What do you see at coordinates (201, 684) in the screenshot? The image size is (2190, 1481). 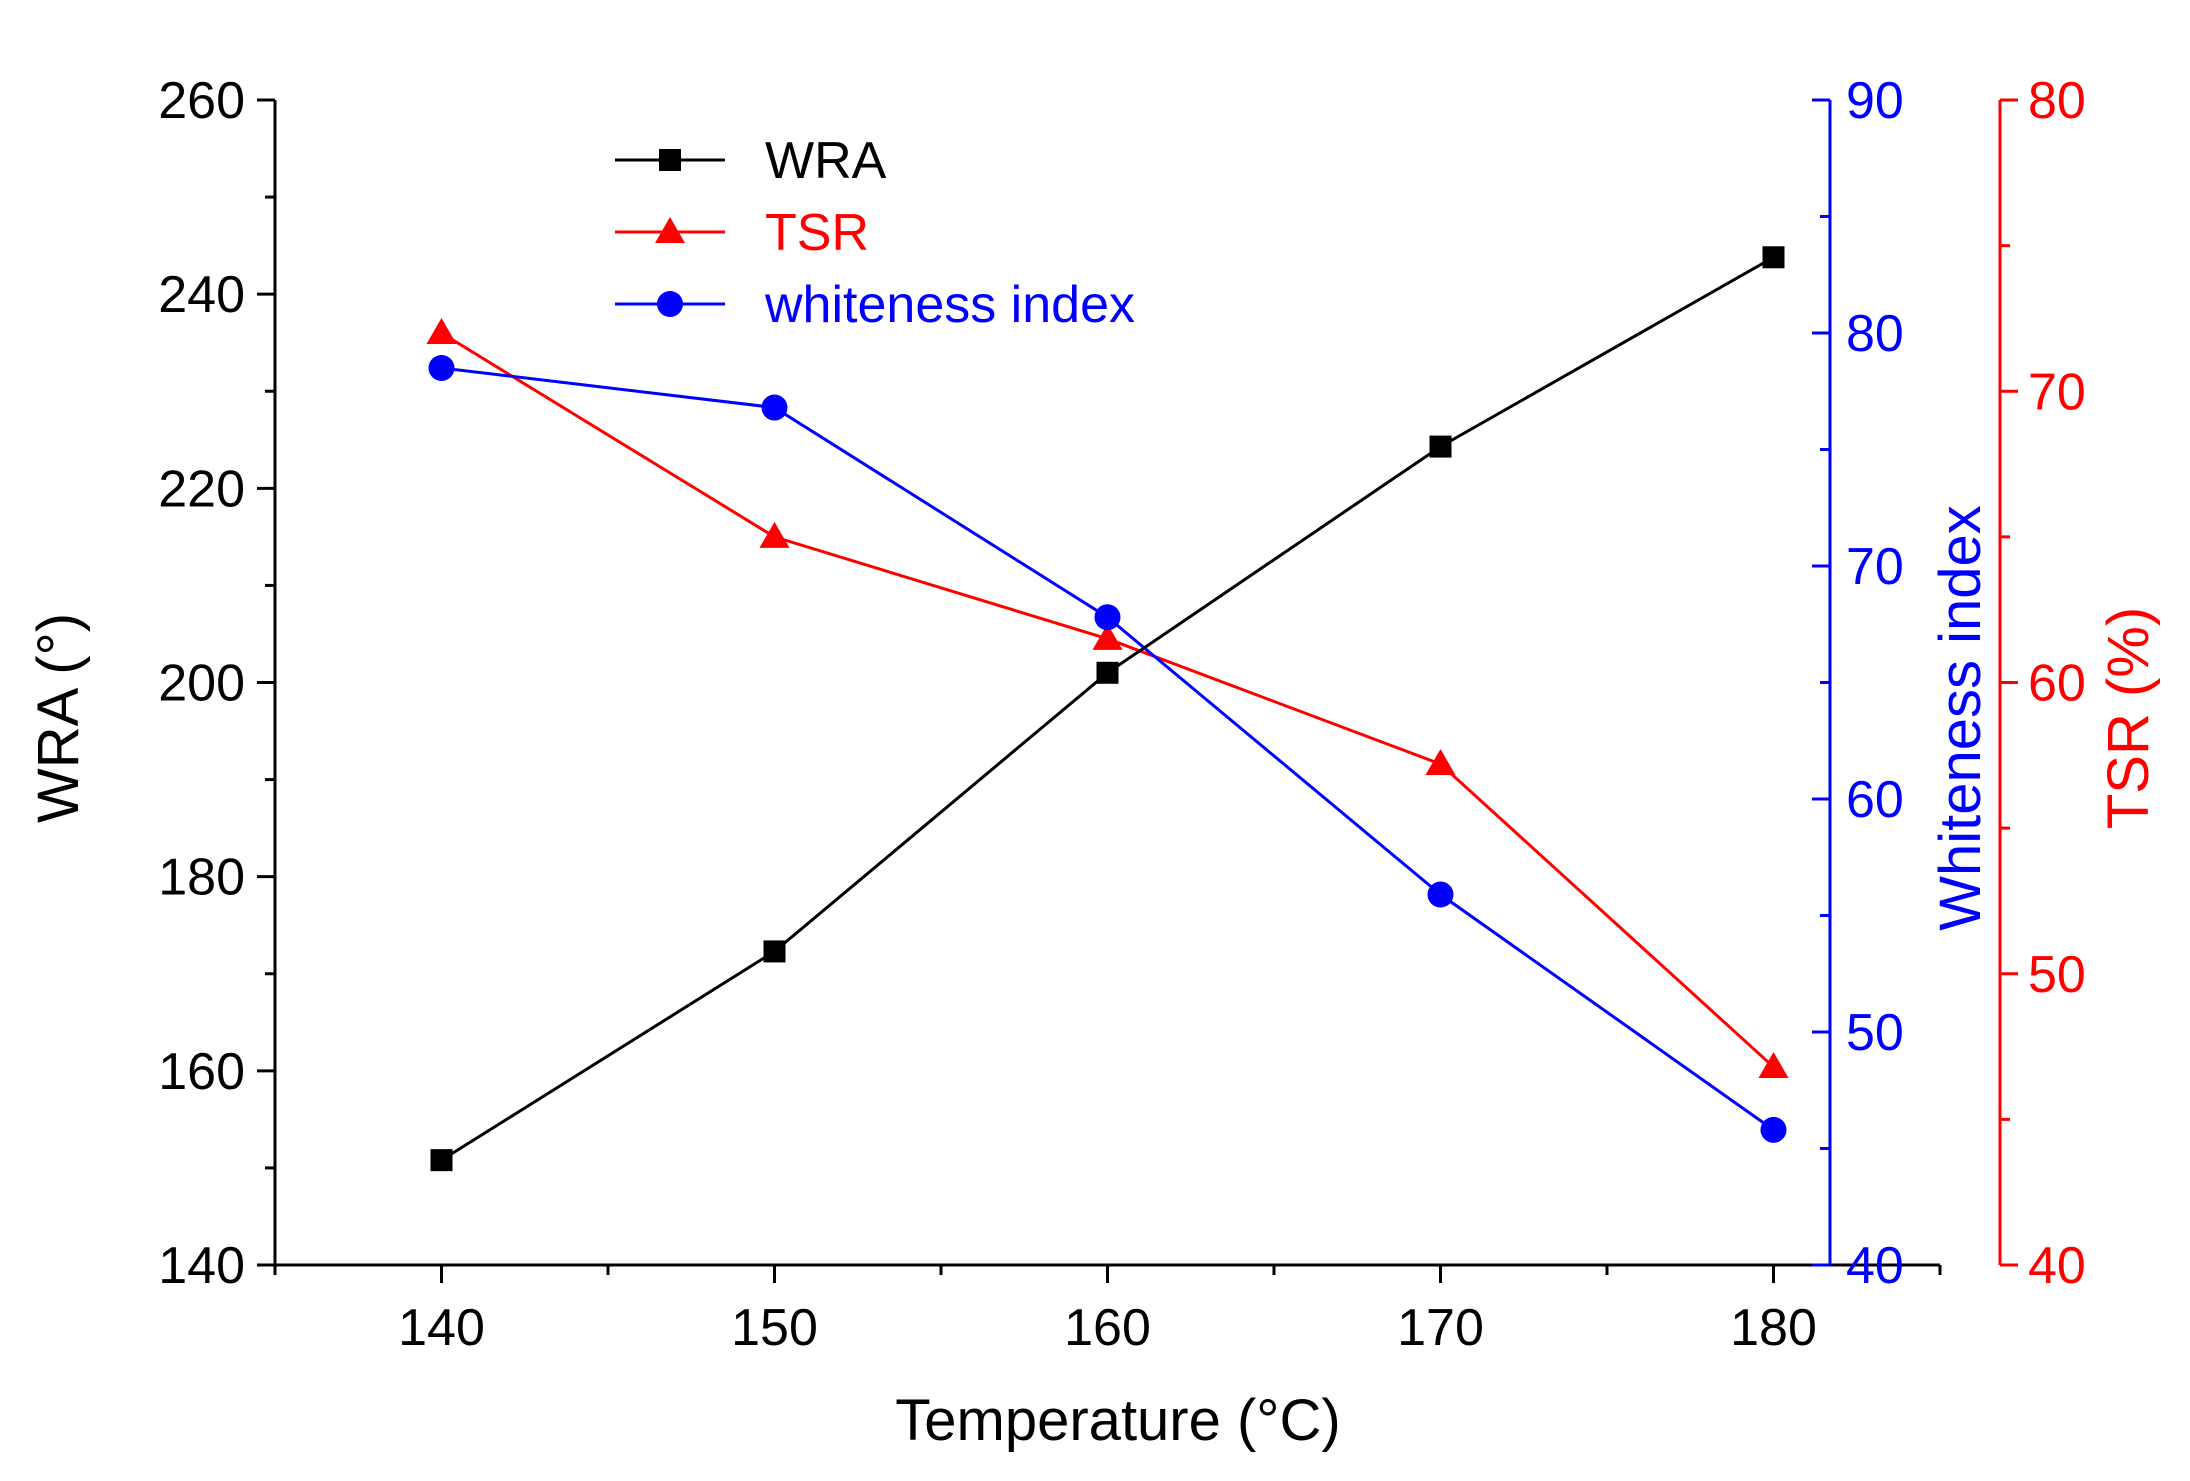 I see `y-tick-label-wra: 200` at bounding box center [201, 684].